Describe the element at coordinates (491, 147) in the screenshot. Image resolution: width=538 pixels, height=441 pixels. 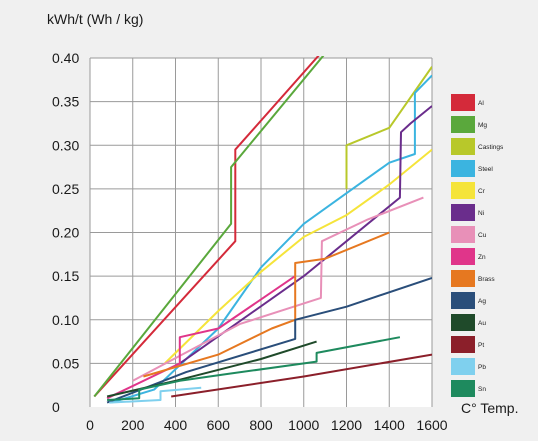
I see `legend-label-castings: Castings` at that location.